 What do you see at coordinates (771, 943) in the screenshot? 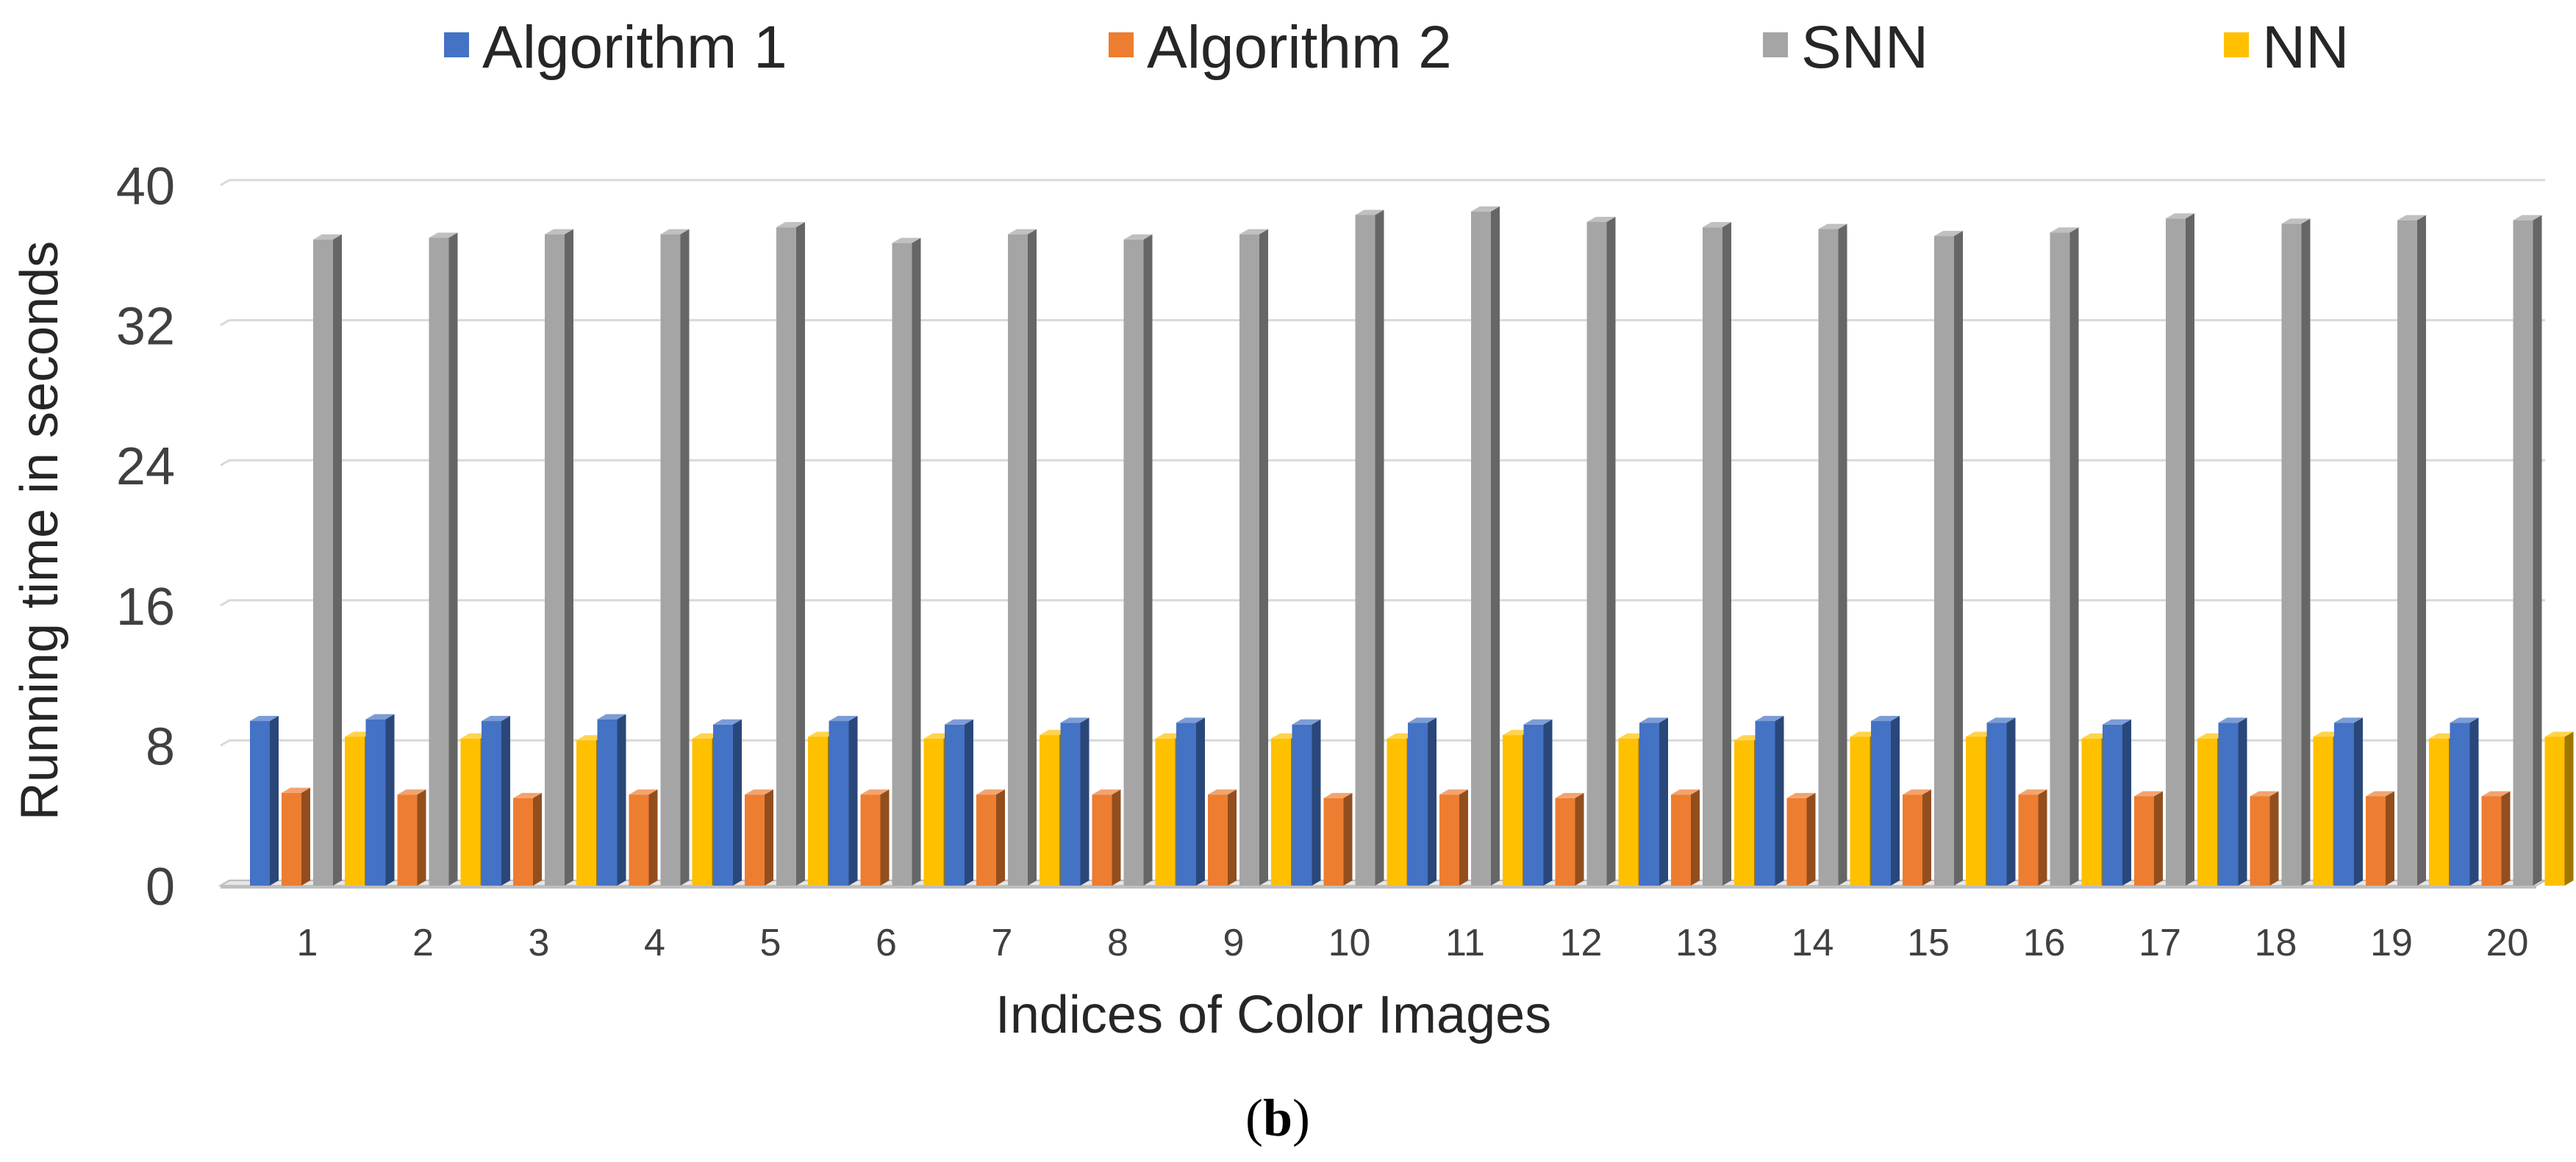
I see `x-tick-label: 5` at bounding box center [771, 943].